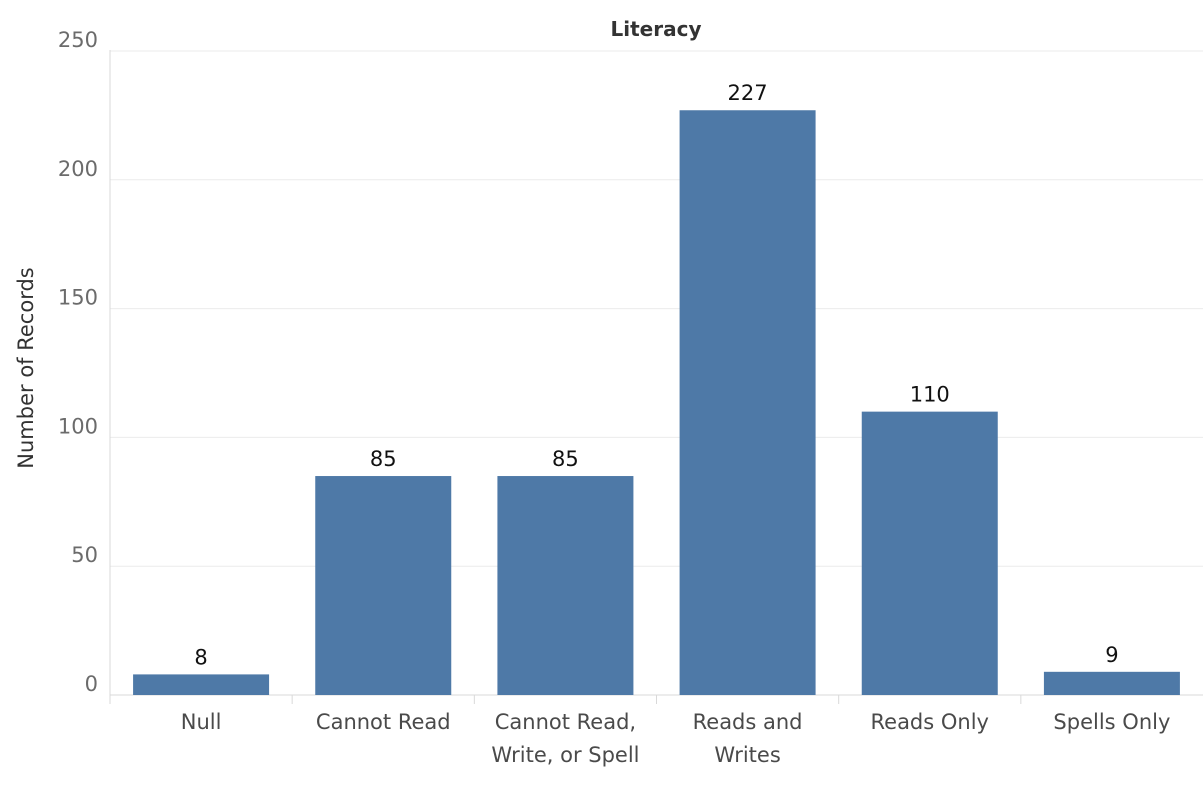  Describe the element at coordinates (747, 755) in the screenshot. I see `x-tick-label-line: Writes` at that location.